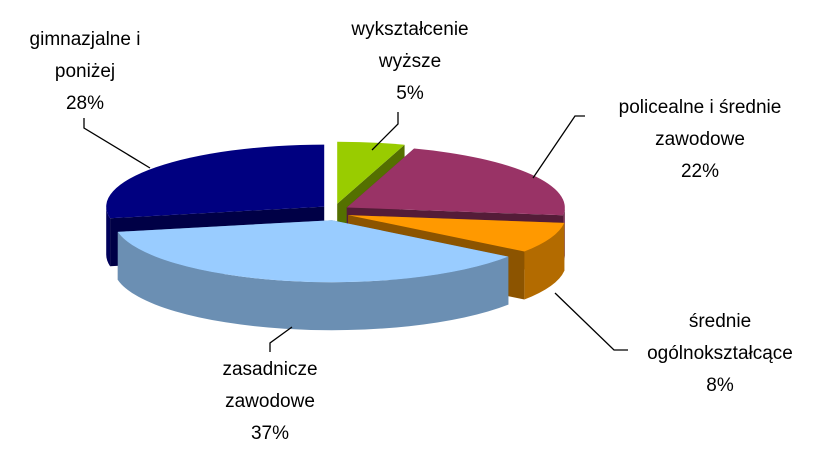  I want to click on value-label: 22%, so click(700, 171).